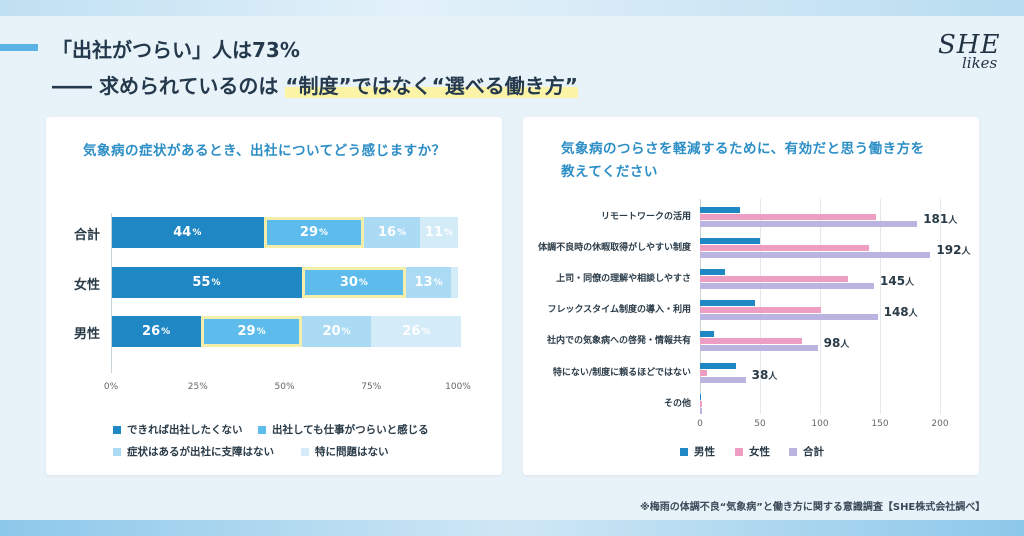 The width and height of the screenshot is (1024, 536). What do you see at coordinates (19, 47) in the screenshot?
I see `accent-bar` at bounding box center [19, 47].